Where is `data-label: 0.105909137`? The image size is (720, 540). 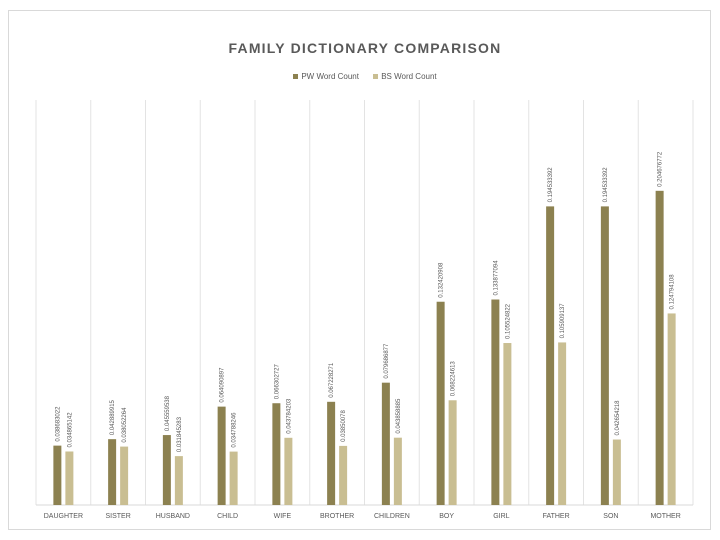
data-label: 0.105909137 is located at coordinates (563, 321).